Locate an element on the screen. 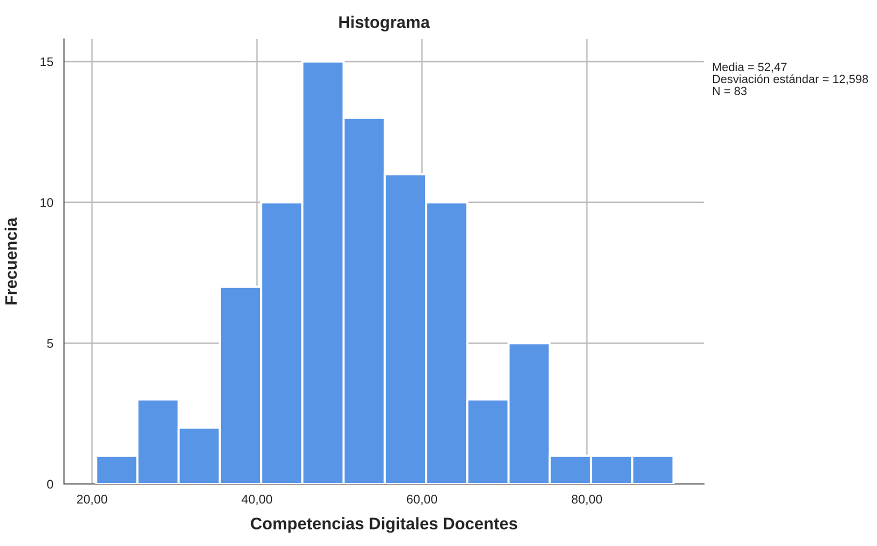 The image size is (877, 546). x-tick-label: 40,00 is located at coordinates (257, 500).